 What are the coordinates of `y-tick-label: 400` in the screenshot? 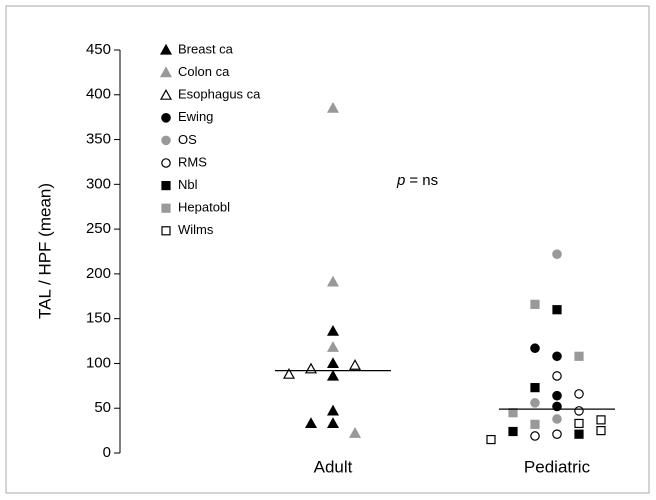 It's located at (98, 94).